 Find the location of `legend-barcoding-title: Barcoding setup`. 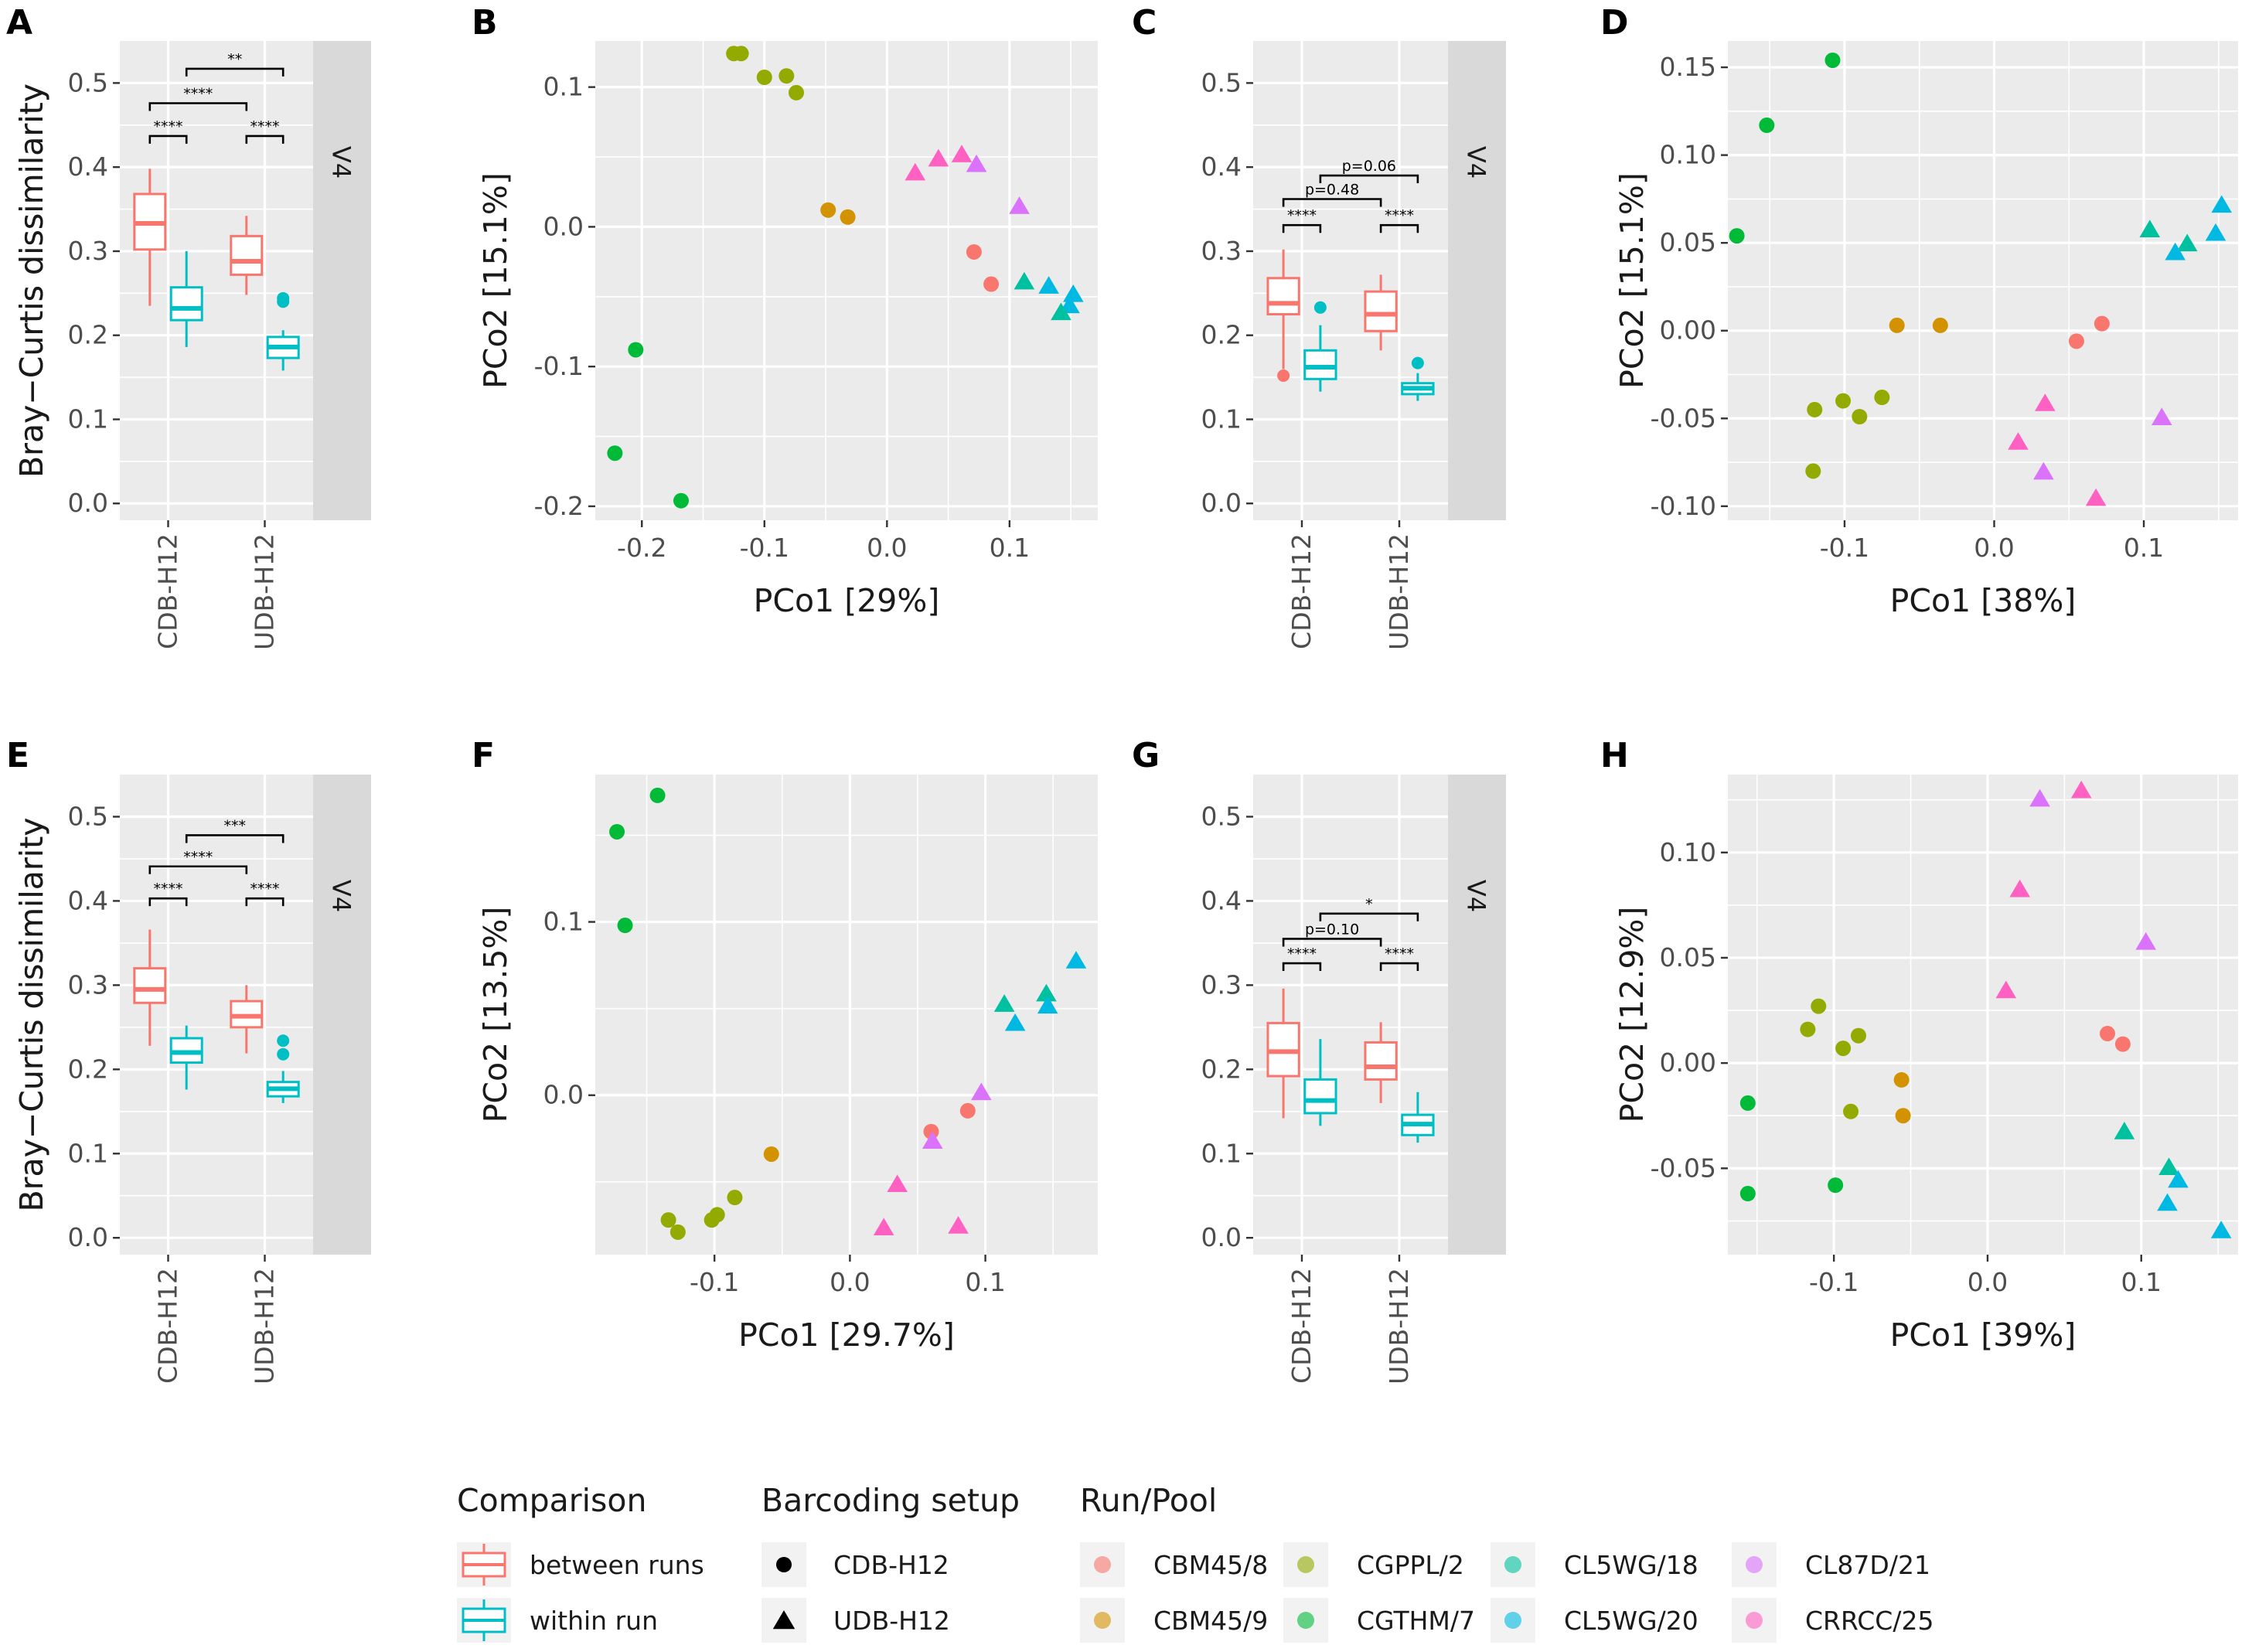

legend-barcoding-title: Barcoding setup is located at coordinates (890, 1501).